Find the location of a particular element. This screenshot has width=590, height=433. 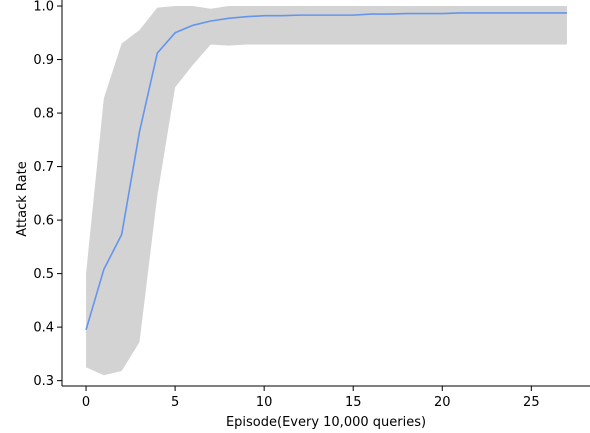

x-tick-label: 0 is located at coordinates (86, 402).